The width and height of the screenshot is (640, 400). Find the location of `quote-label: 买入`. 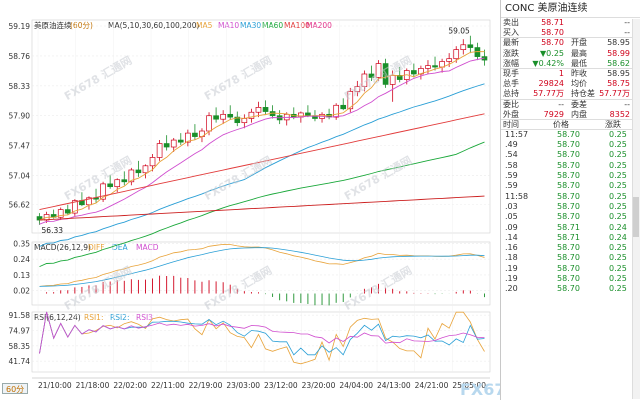

quote-label: 买入 is located at coordinates (511, 33).